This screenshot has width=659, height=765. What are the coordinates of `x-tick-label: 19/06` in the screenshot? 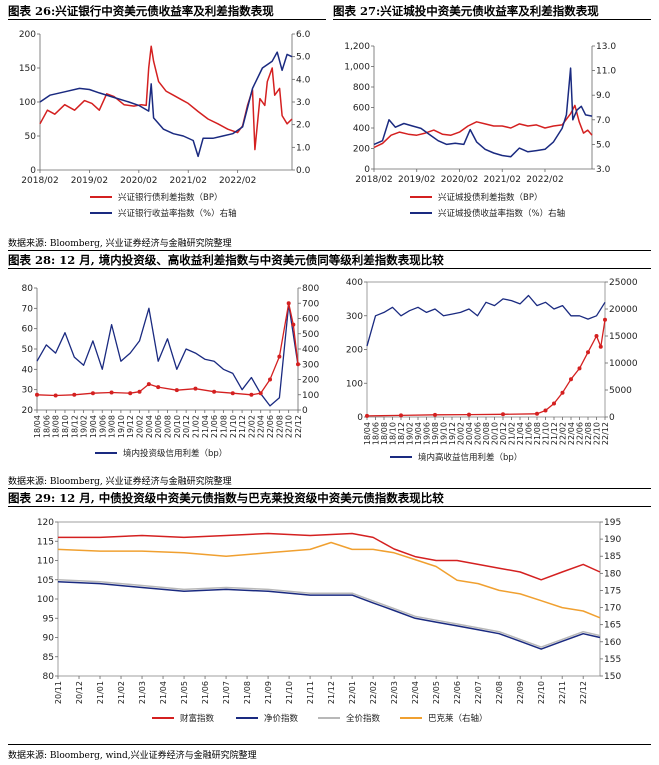 It's located at (102, 426).